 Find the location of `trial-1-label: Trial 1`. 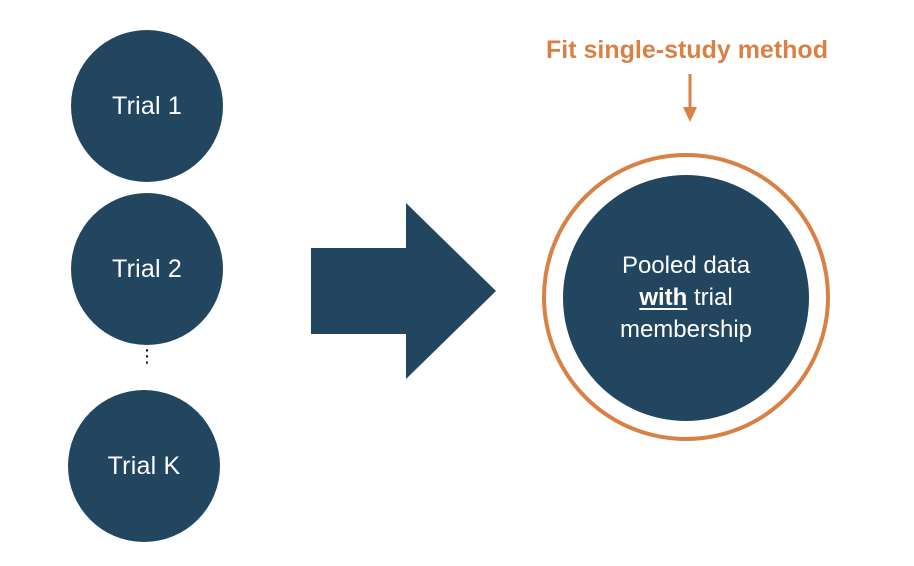

trial-1-label: Trial 1 is located at coordinates (147, 105).